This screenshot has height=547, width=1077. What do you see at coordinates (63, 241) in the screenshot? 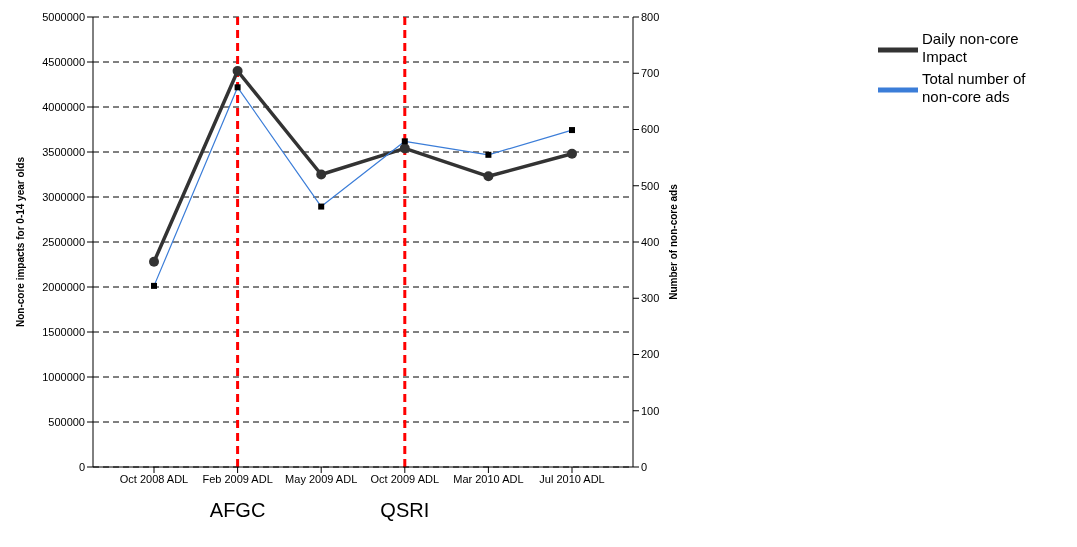
I see `y-tick-label: 2500000` at bounding box center [63, 241].